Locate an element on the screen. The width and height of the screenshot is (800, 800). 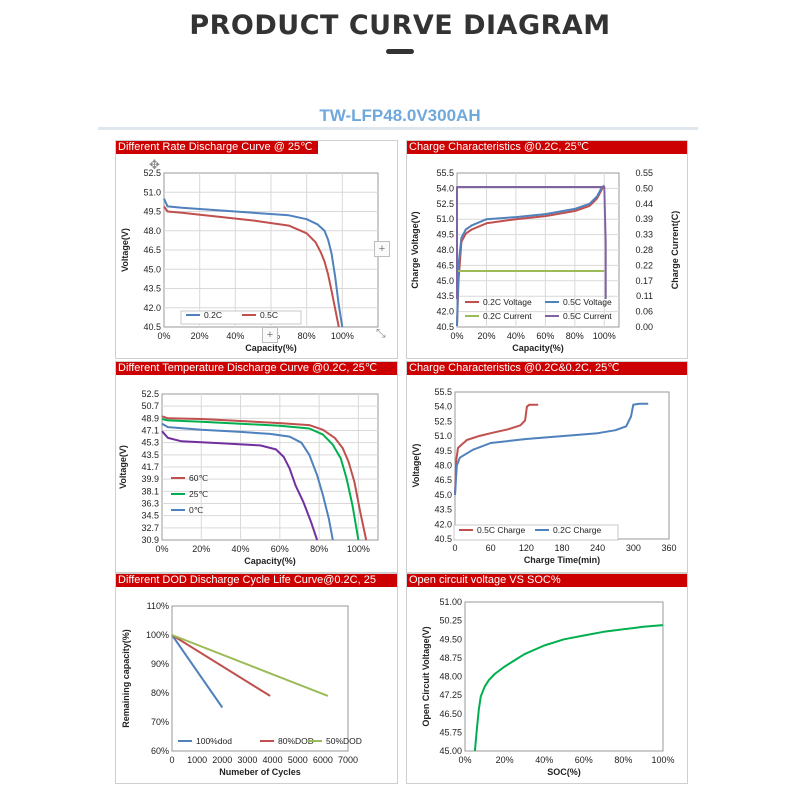
x-tick-label: 7000 is located at coordinates (348, 760).